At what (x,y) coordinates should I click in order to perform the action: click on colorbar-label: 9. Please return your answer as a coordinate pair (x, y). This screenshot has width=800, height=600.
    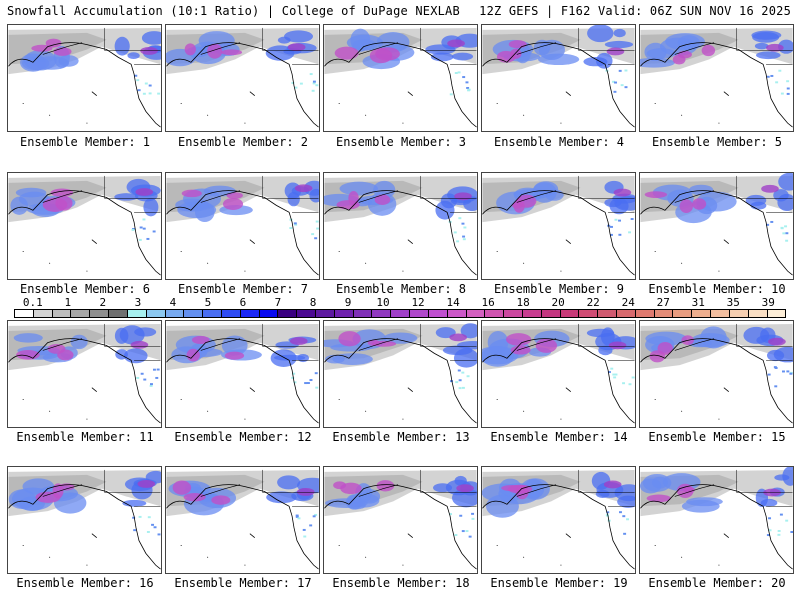
    Looking at the image, I should click on (348, 302).